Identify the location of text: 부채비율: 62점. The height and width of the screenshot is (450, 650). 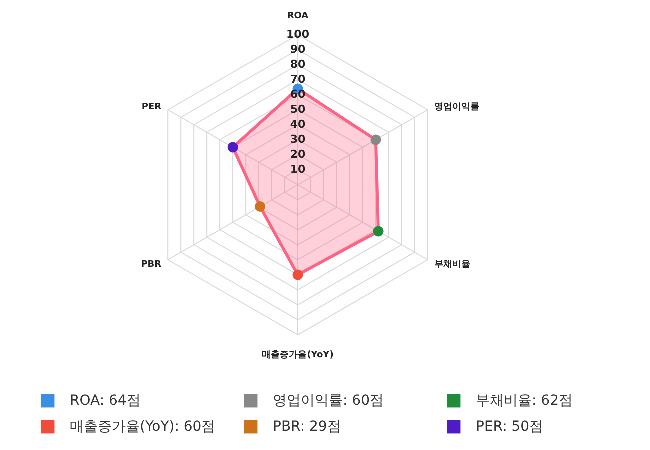
(524, 401).